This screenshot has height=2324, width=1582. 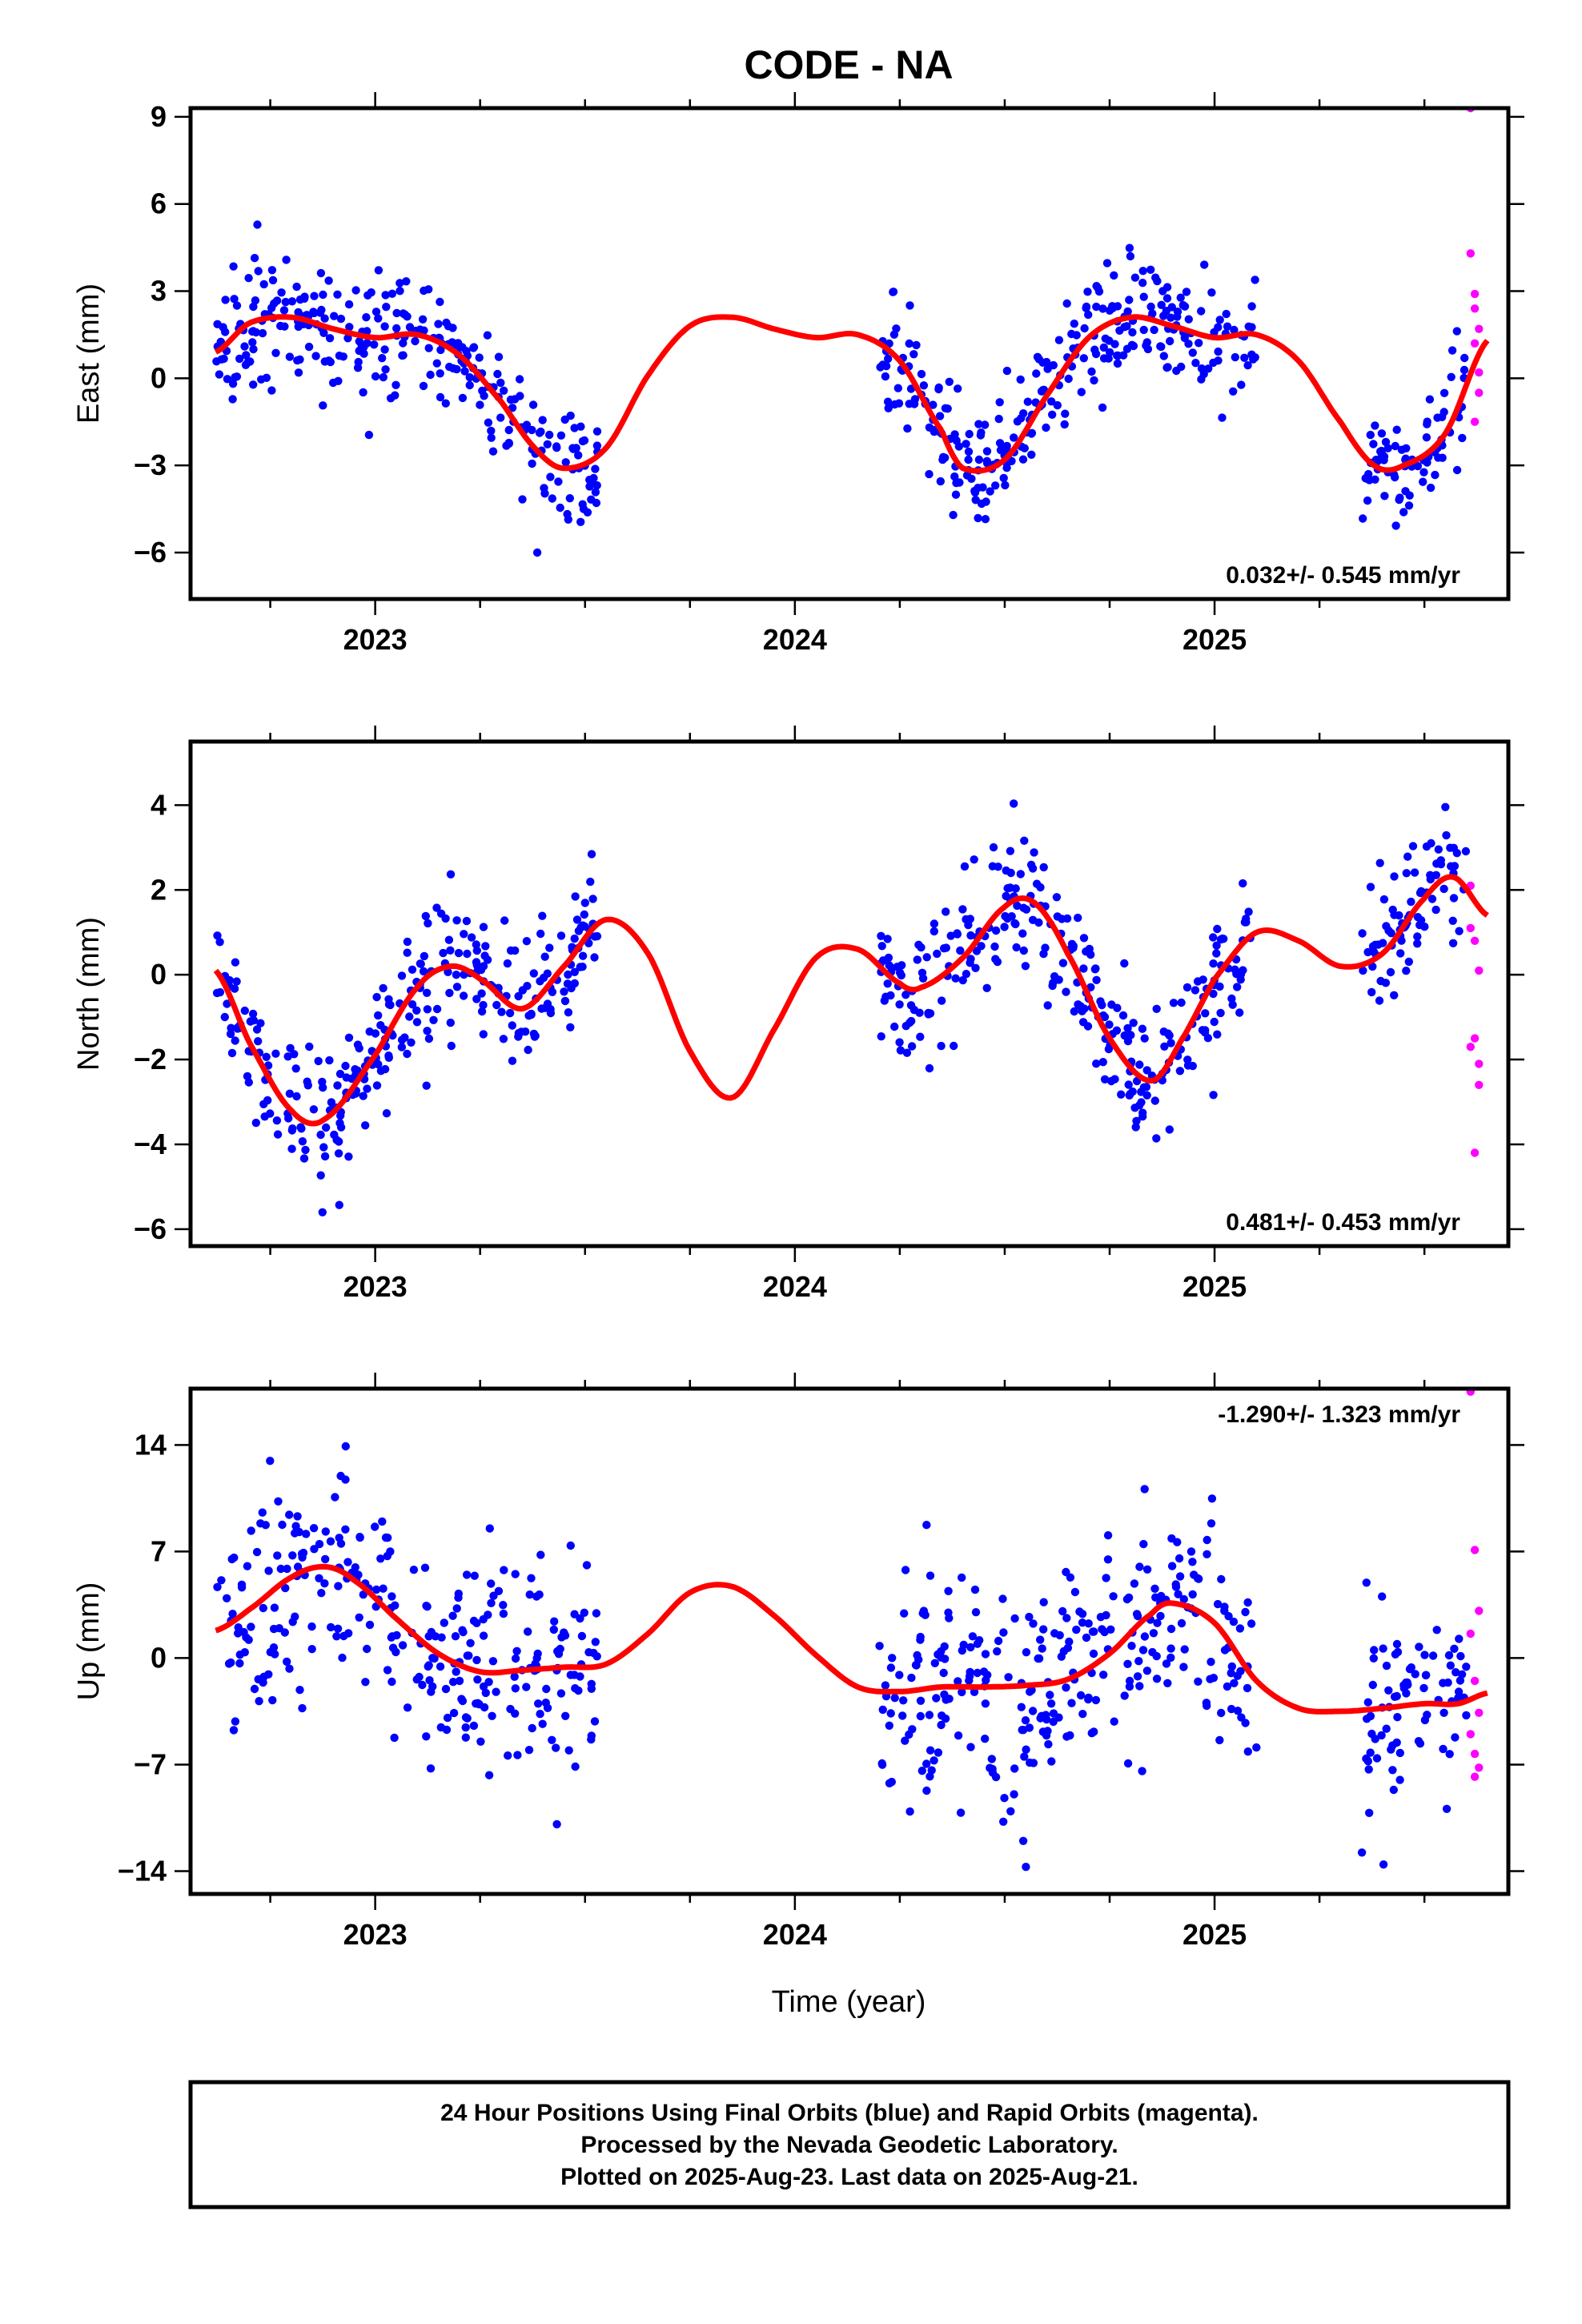 I want to click on model-fit-curve, so click(x=852, y=394).